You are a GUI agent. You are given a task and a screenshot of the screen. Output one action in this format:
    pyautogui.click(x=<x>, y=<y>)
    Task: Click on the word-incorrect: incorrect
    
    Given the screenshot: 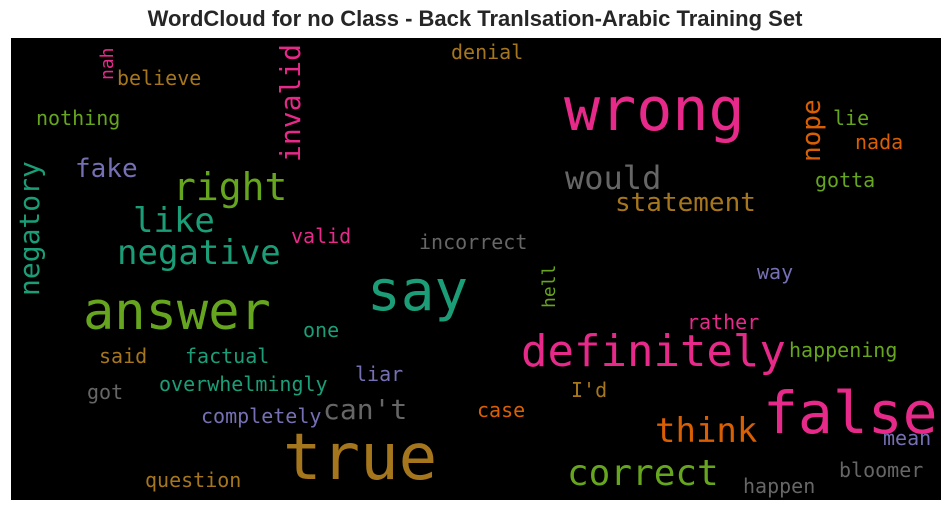 What is the action you would take?
    pyautogui.click(x=473, y=242)
    